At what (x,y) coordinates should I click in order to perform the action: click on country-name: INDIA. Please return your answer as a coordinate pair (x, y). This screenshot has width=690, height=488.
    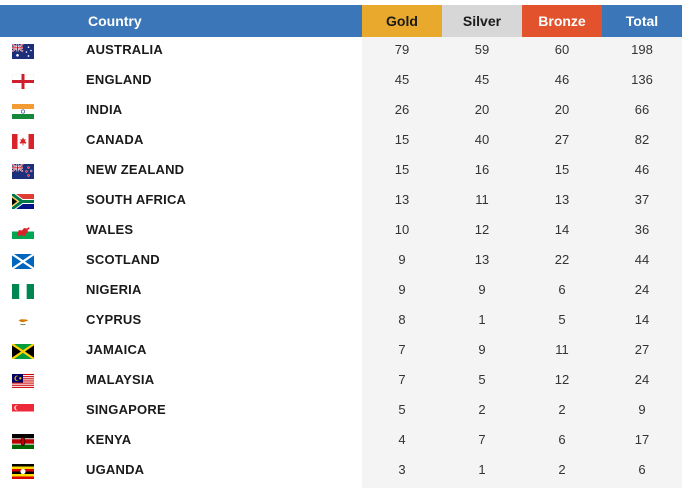
    Looking at the image, I should click on (104, 109).